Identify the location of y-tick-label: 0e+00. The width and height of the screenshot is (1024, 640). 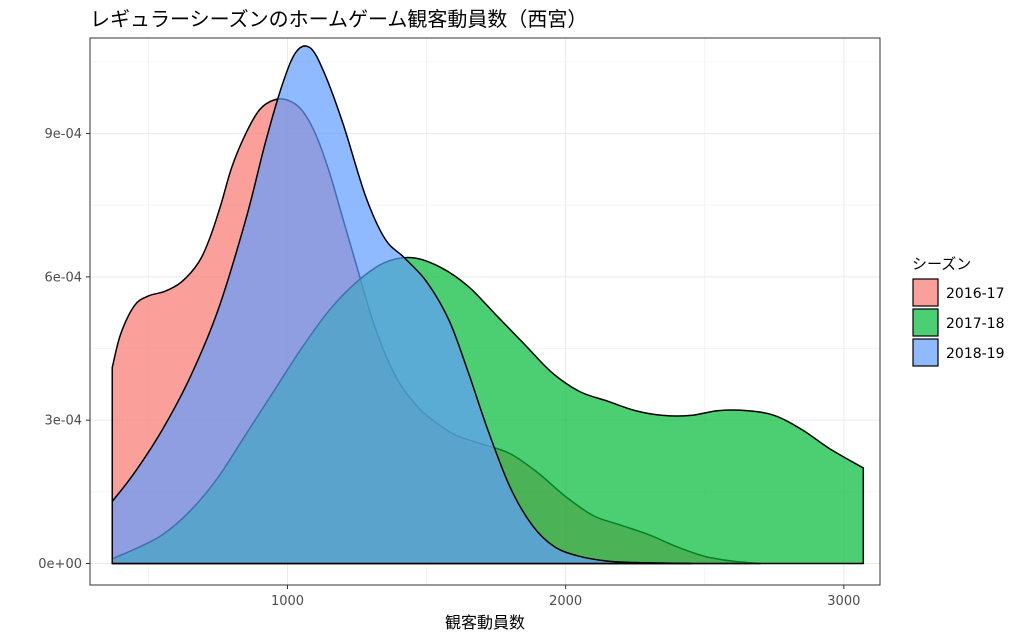
(60, 564).